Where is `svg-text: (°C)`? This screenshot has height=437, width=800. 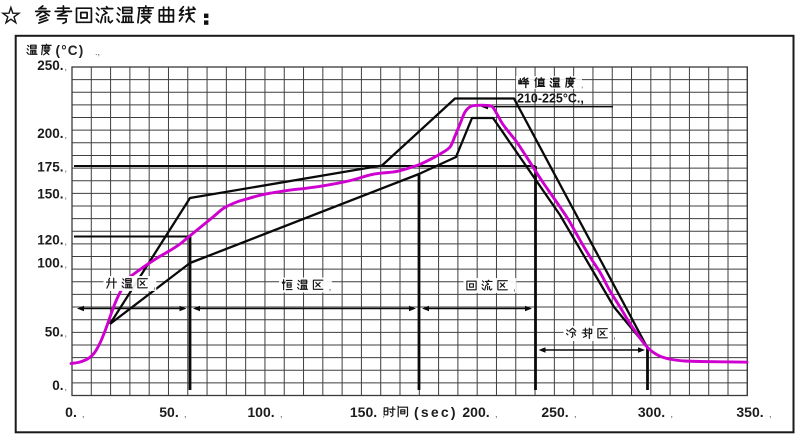
svg-text: (°C) is located at coordinates (70, 50).